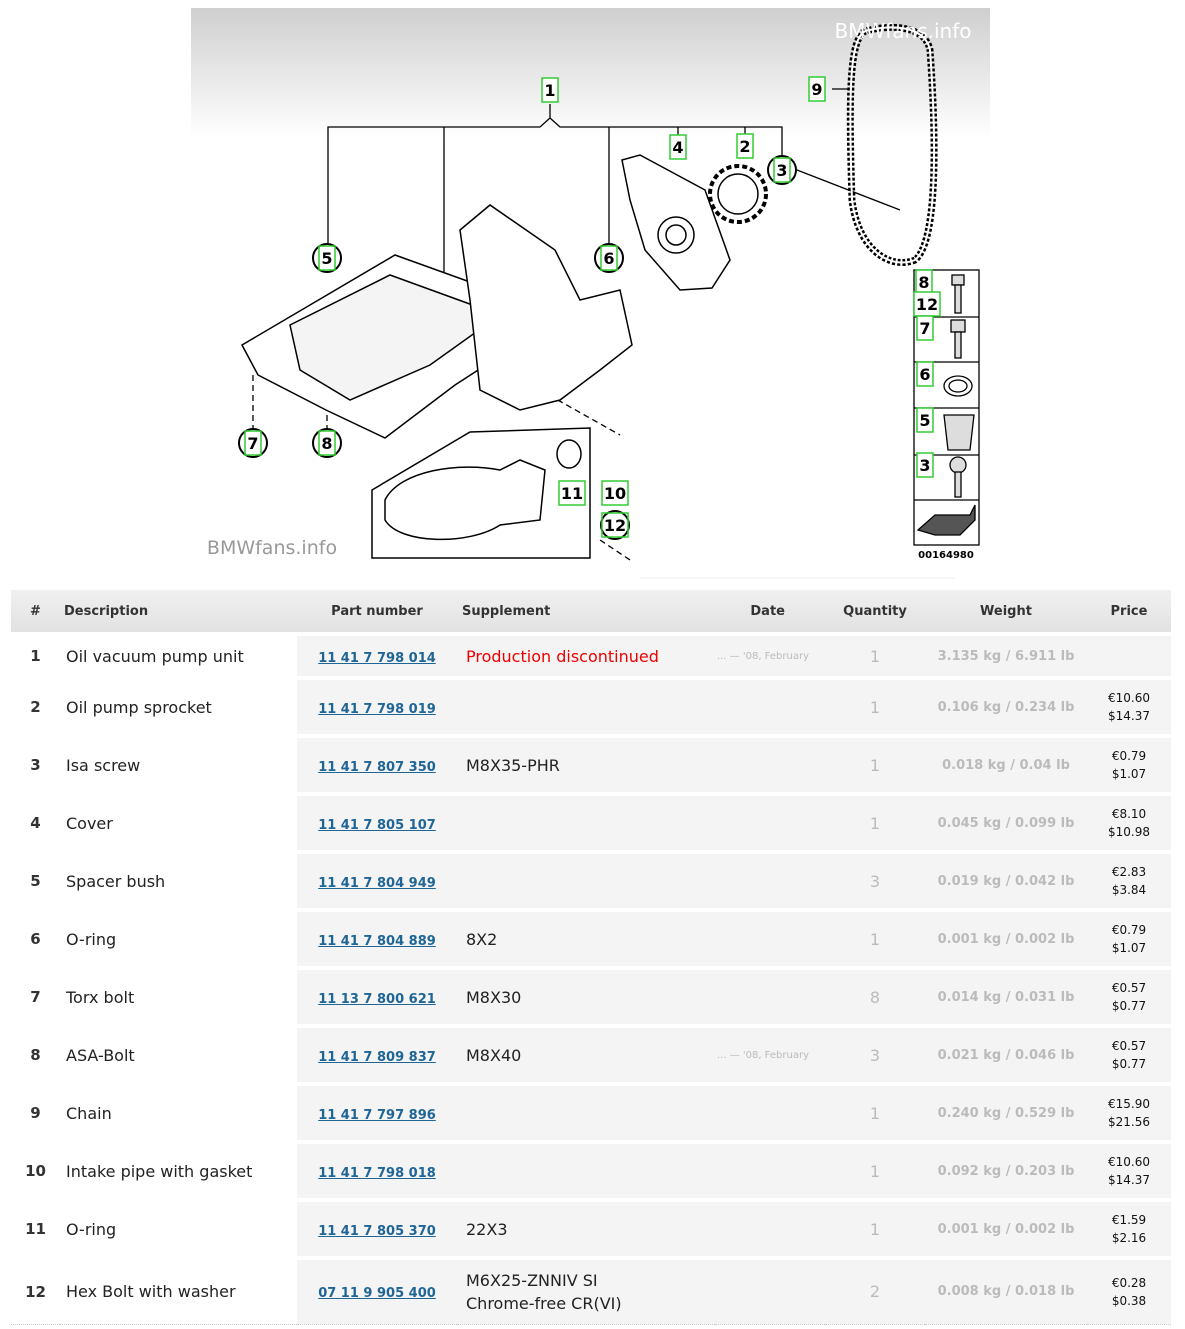 The width and height of the screenshot is (1185, 1329). What do you see at coordinates (1129, 1112) in the screenshot?
I see `price: €15.90 $21.56` at bounding box center [1129, 1112].